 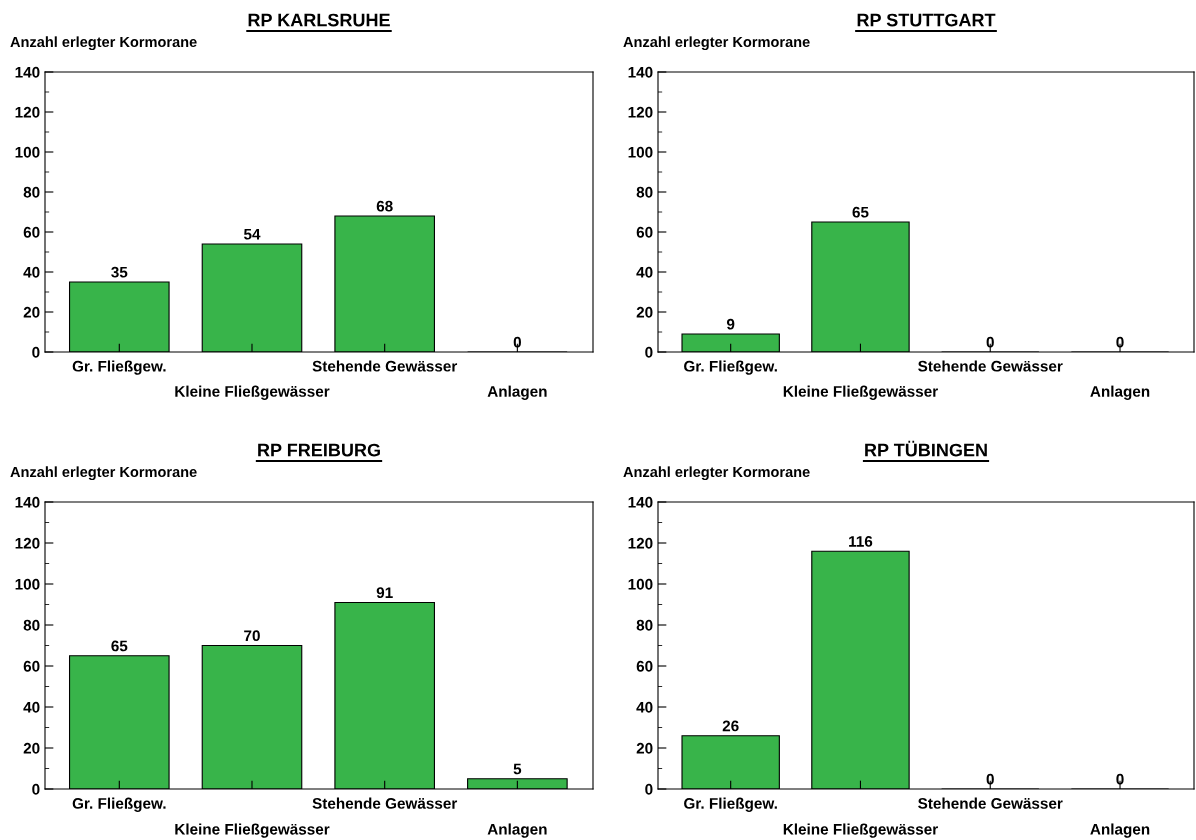 What do you see at coordinates (861, 541) in the screenshot?
I see `data-label: 116` at bounding box center [861, 541].